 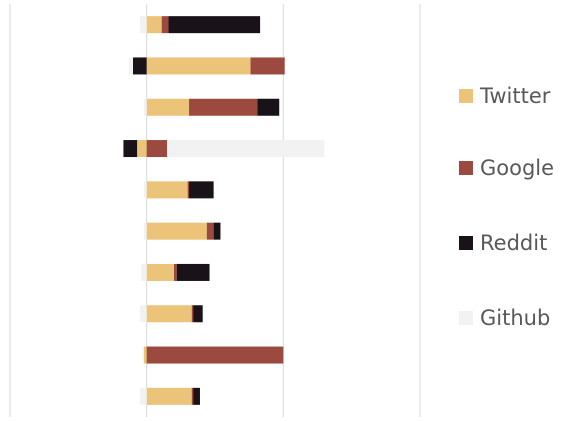 What do you see at coordinates (517, 168) in the screenshot?
I see `legend-label-google: Google` at bounding box center [517, 168].